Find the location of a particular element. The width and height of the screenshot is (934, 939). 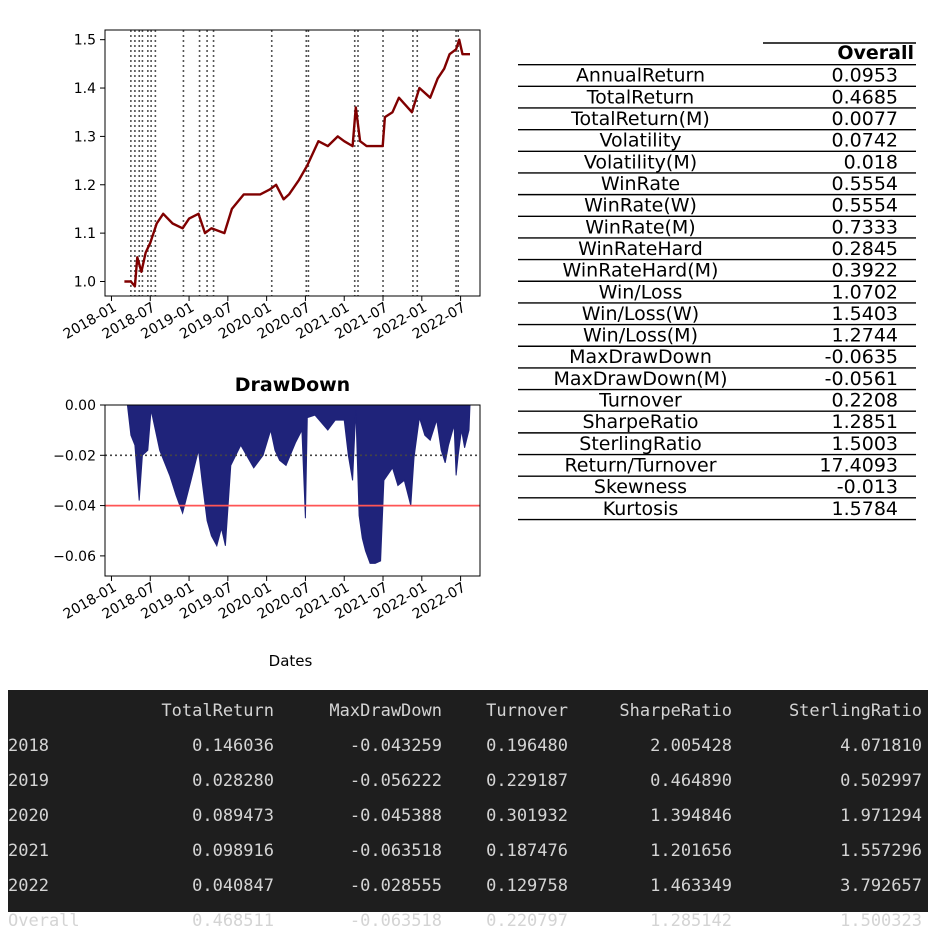

yearly-cell: 1.500323 is located at coordinates (881, 921).